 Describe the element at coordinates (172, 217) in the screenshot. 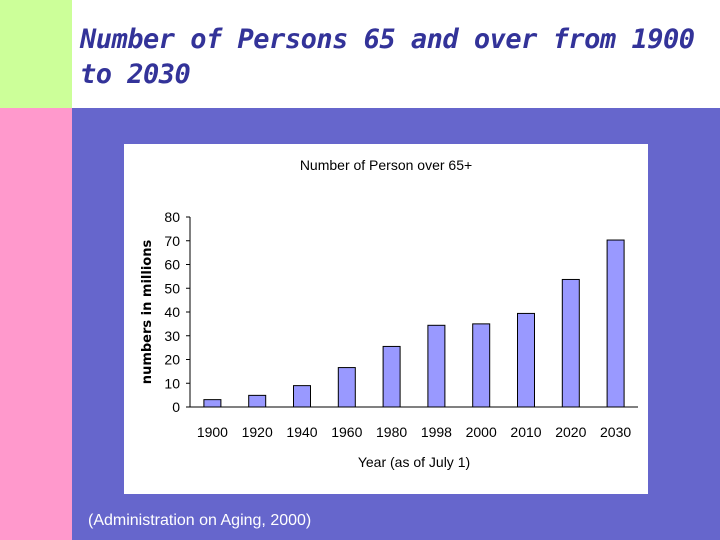

I see `y-tick-label: 80` at that location.